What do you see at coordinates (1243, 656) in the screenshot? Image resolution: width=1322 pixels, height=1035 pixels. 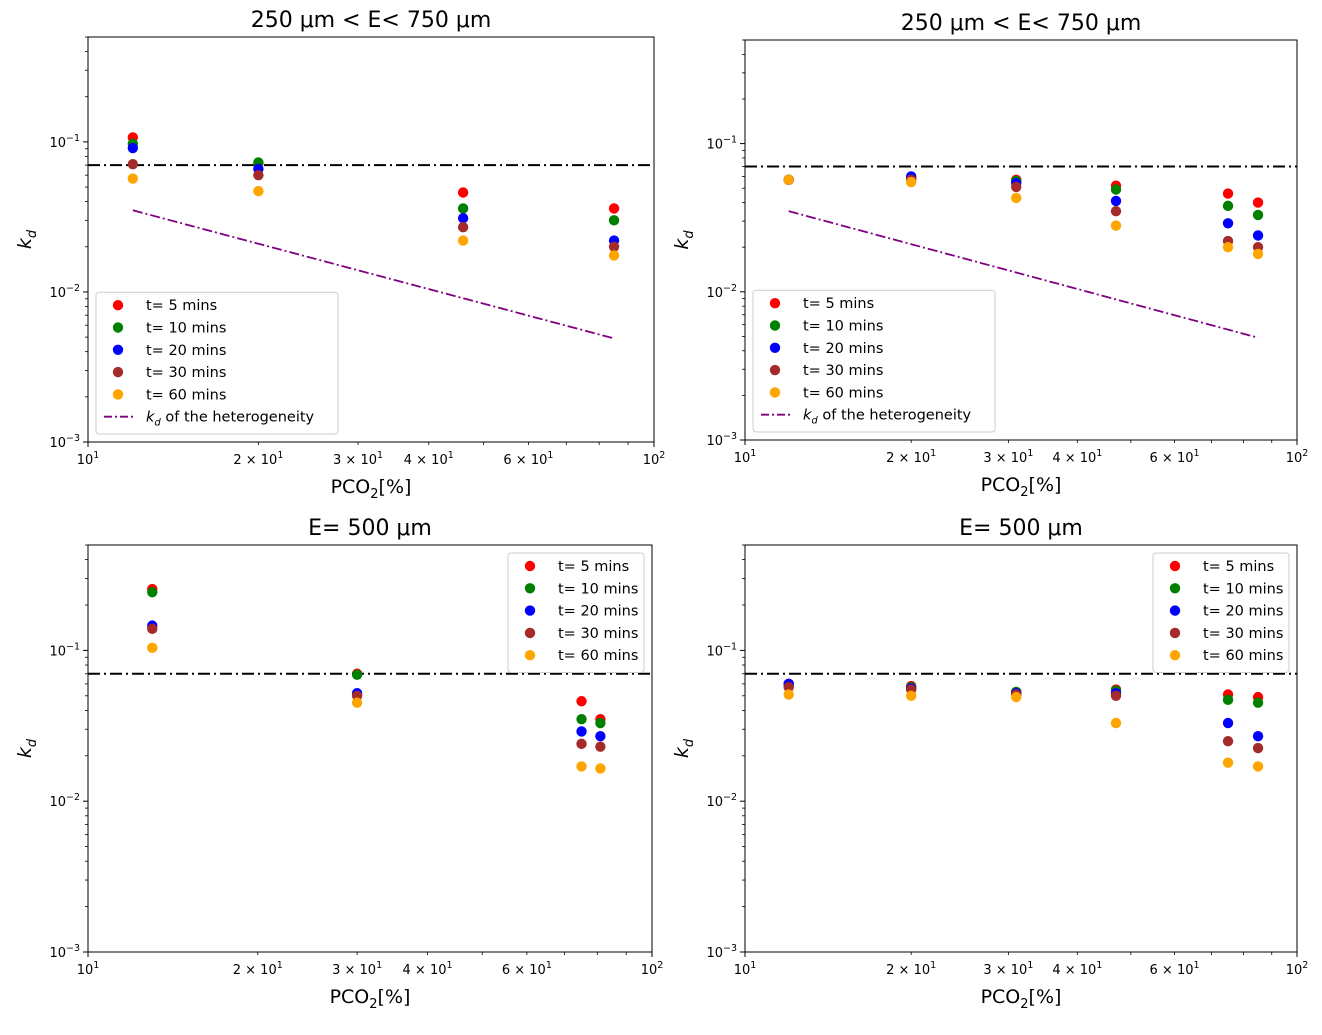 I see `chart-4-legend-label: t= 60 mins` at bounding box center [1243, 656].